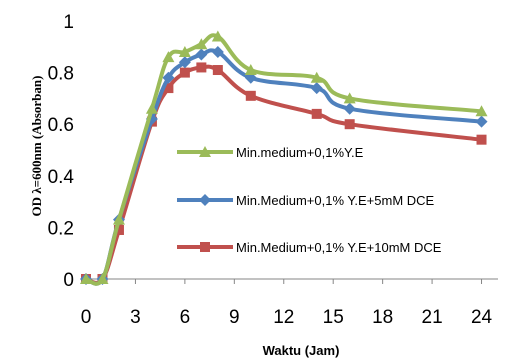 The width and height of the screenshot is (505, 363). Describe the element at coordinates (283, 317) in the screenshot. I see `x-tick-label: 12` at that location.